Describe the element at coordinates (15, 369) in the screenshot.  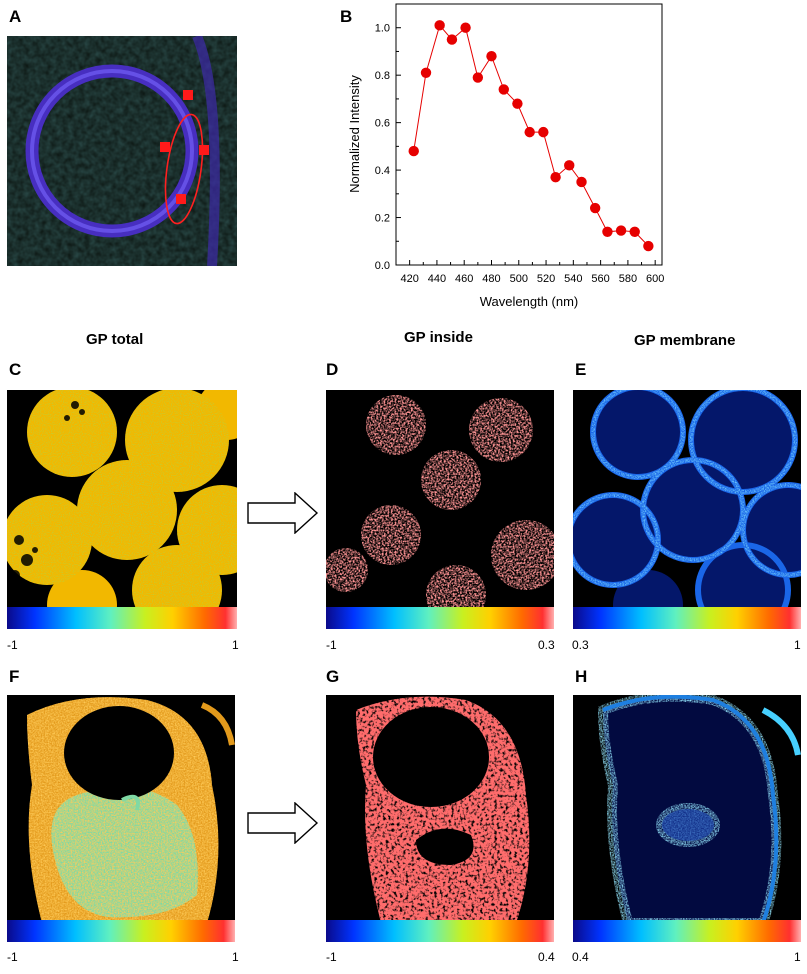
I see `panel-label-c: C` at that location.